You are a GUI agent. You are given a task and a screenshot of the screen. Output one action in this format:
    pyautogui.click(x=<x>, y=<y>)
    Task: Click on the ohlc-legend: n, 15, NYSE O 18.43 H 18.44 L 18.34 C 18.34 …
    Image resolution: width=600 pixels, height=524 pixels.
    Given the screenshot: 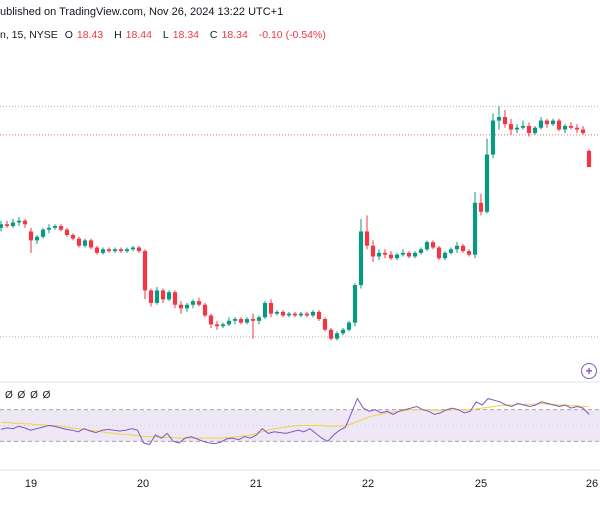 What is the action you would take?
    pyautogui.click(x=165, y=35)
    